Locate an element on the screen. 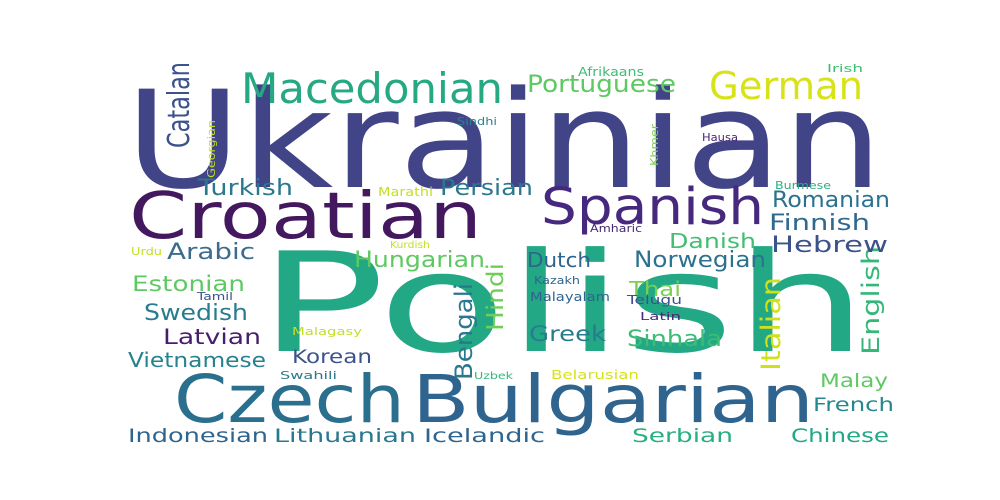  word-serbian: Serbian is located at coordinates (682, 436).